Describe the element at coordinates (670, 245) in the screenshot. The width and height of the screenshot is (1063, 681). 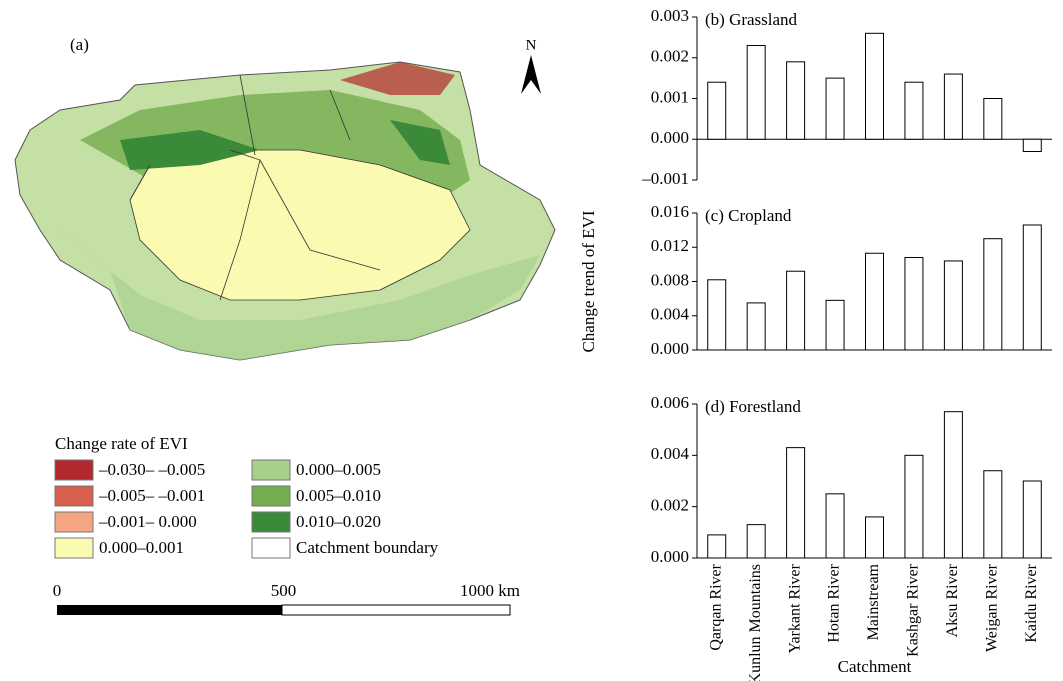
I see `y-tick-label: 0.012` at that location.